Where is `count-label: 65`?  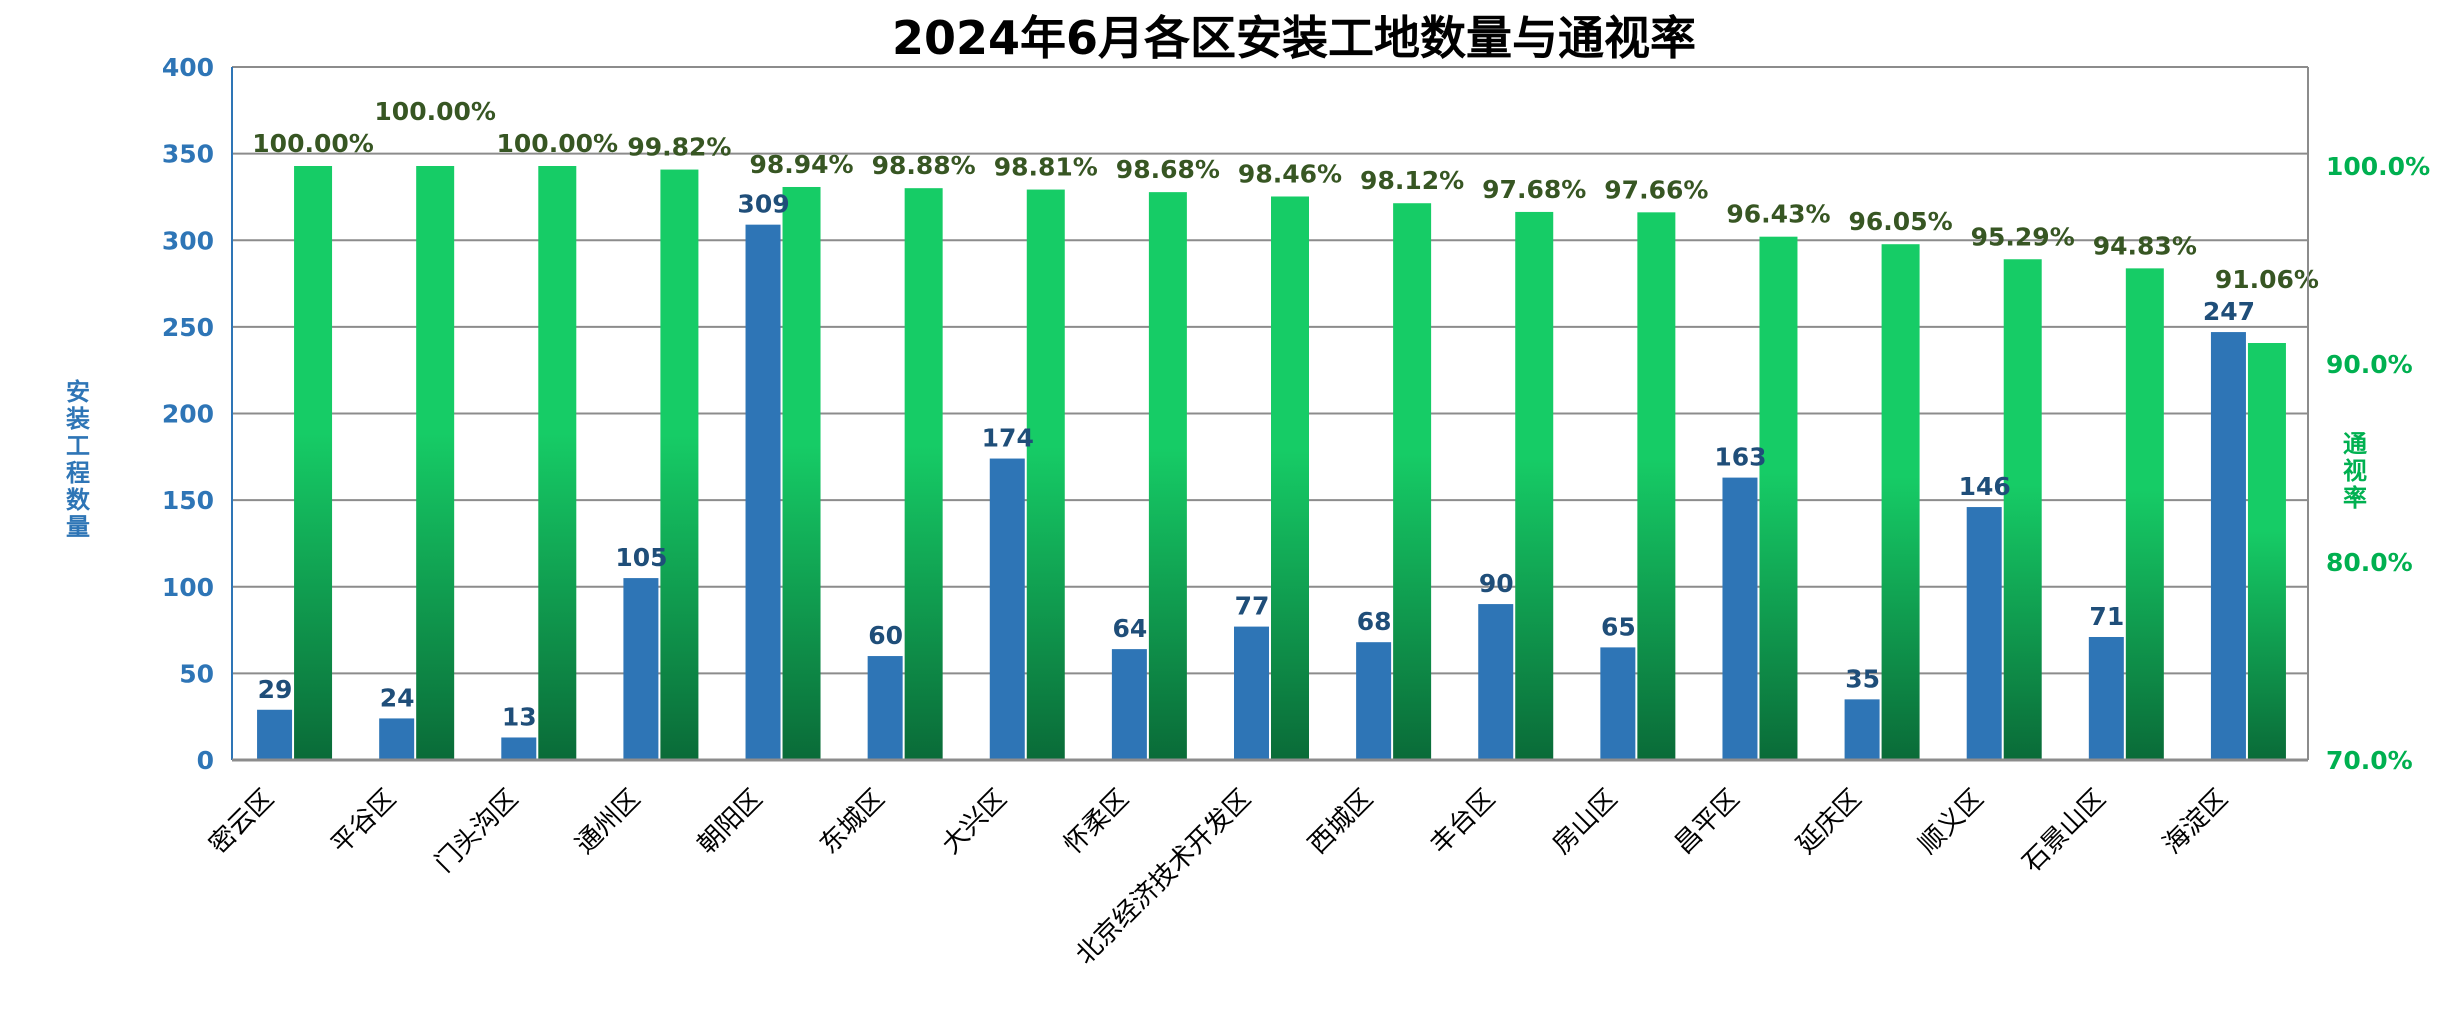
count-label: 65 is located at coordinates (1618, 626).